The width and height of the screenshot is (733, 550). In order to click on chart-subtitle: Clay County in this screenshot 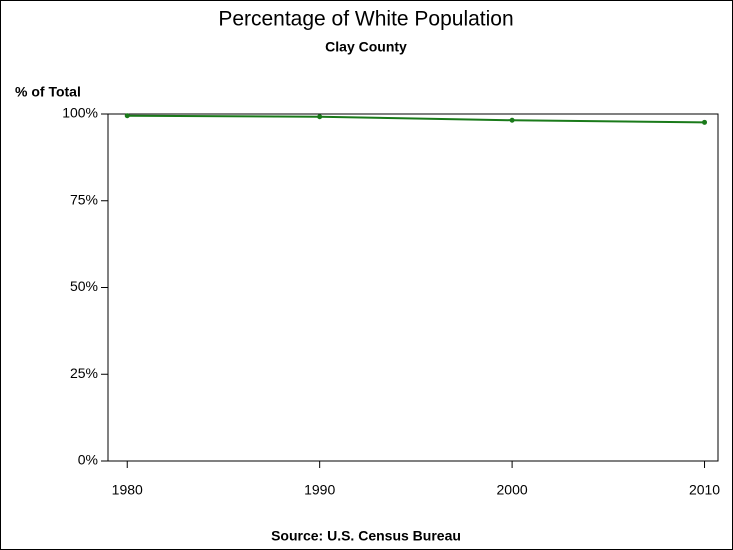, I will do `click(366, 47)`.